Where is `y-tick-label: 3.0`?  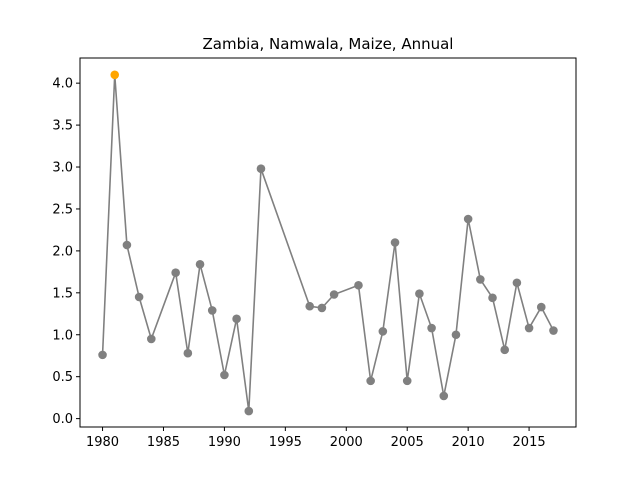 y-tick-label: 3.0 is located at coordinates (62, 168).